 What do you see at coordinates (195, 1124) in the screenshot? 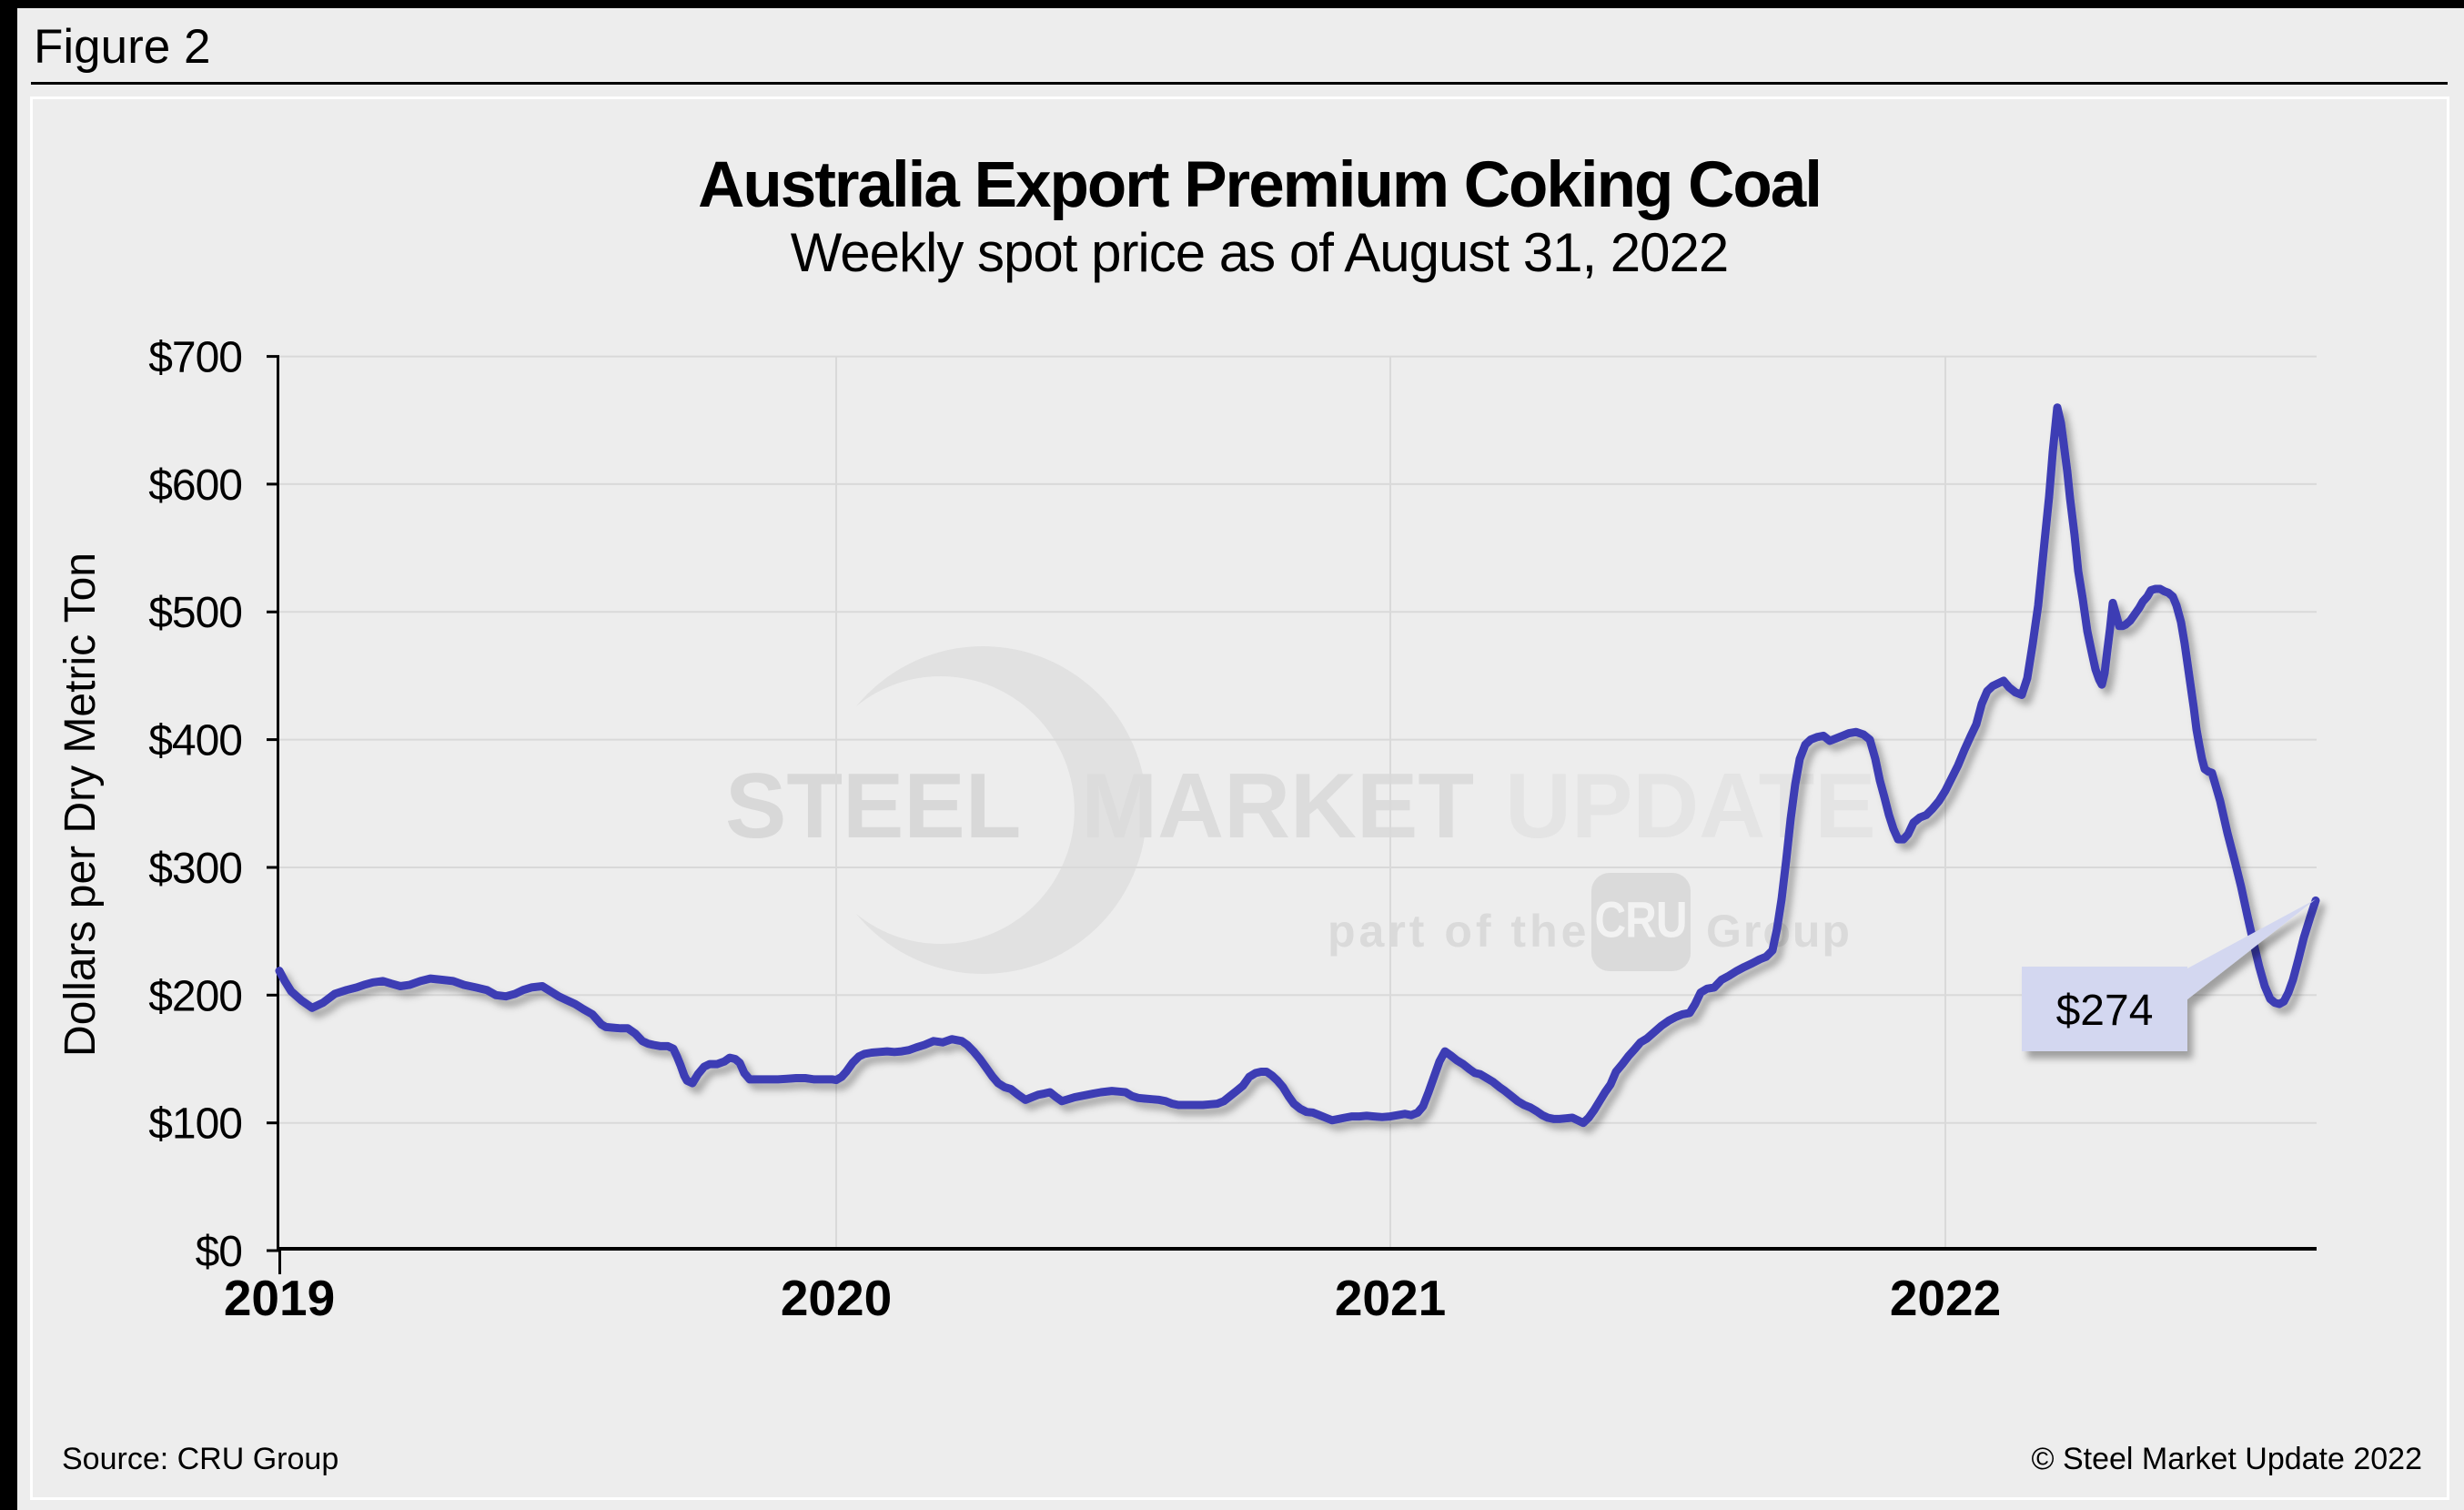
I see `svg-text: $100` at bounding box center [195, 1124].